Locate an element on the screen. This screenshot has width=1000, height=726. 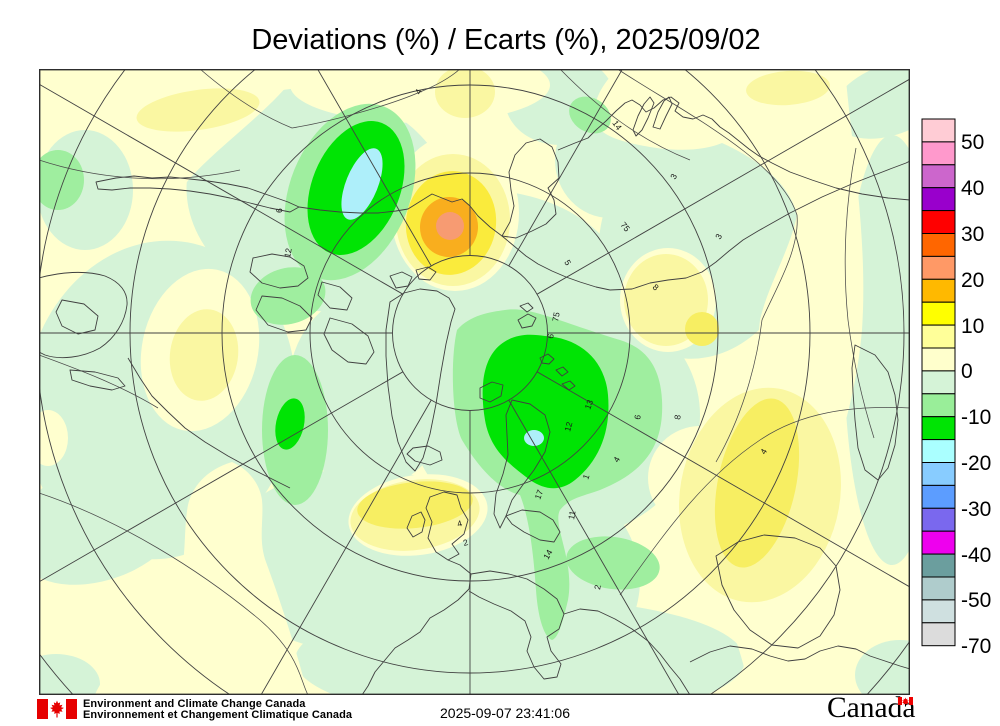
svg-text: 0 is located at coordinates (967, 371).